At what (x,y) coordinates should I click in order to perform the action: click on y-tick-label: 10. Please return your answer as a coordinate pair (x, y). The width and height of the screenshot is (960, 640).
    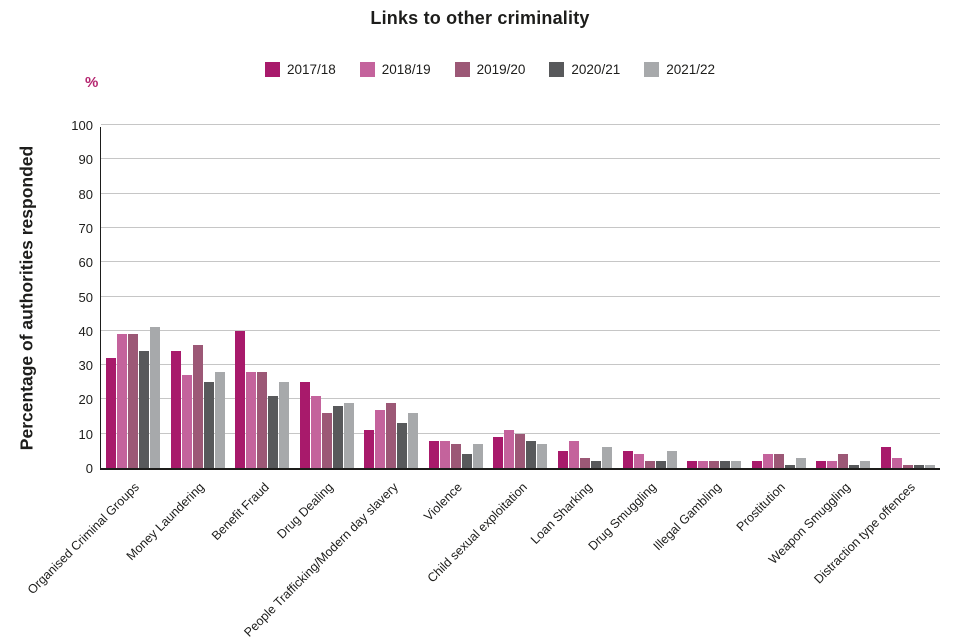
    Looking at the image, I should click on (85, 434).